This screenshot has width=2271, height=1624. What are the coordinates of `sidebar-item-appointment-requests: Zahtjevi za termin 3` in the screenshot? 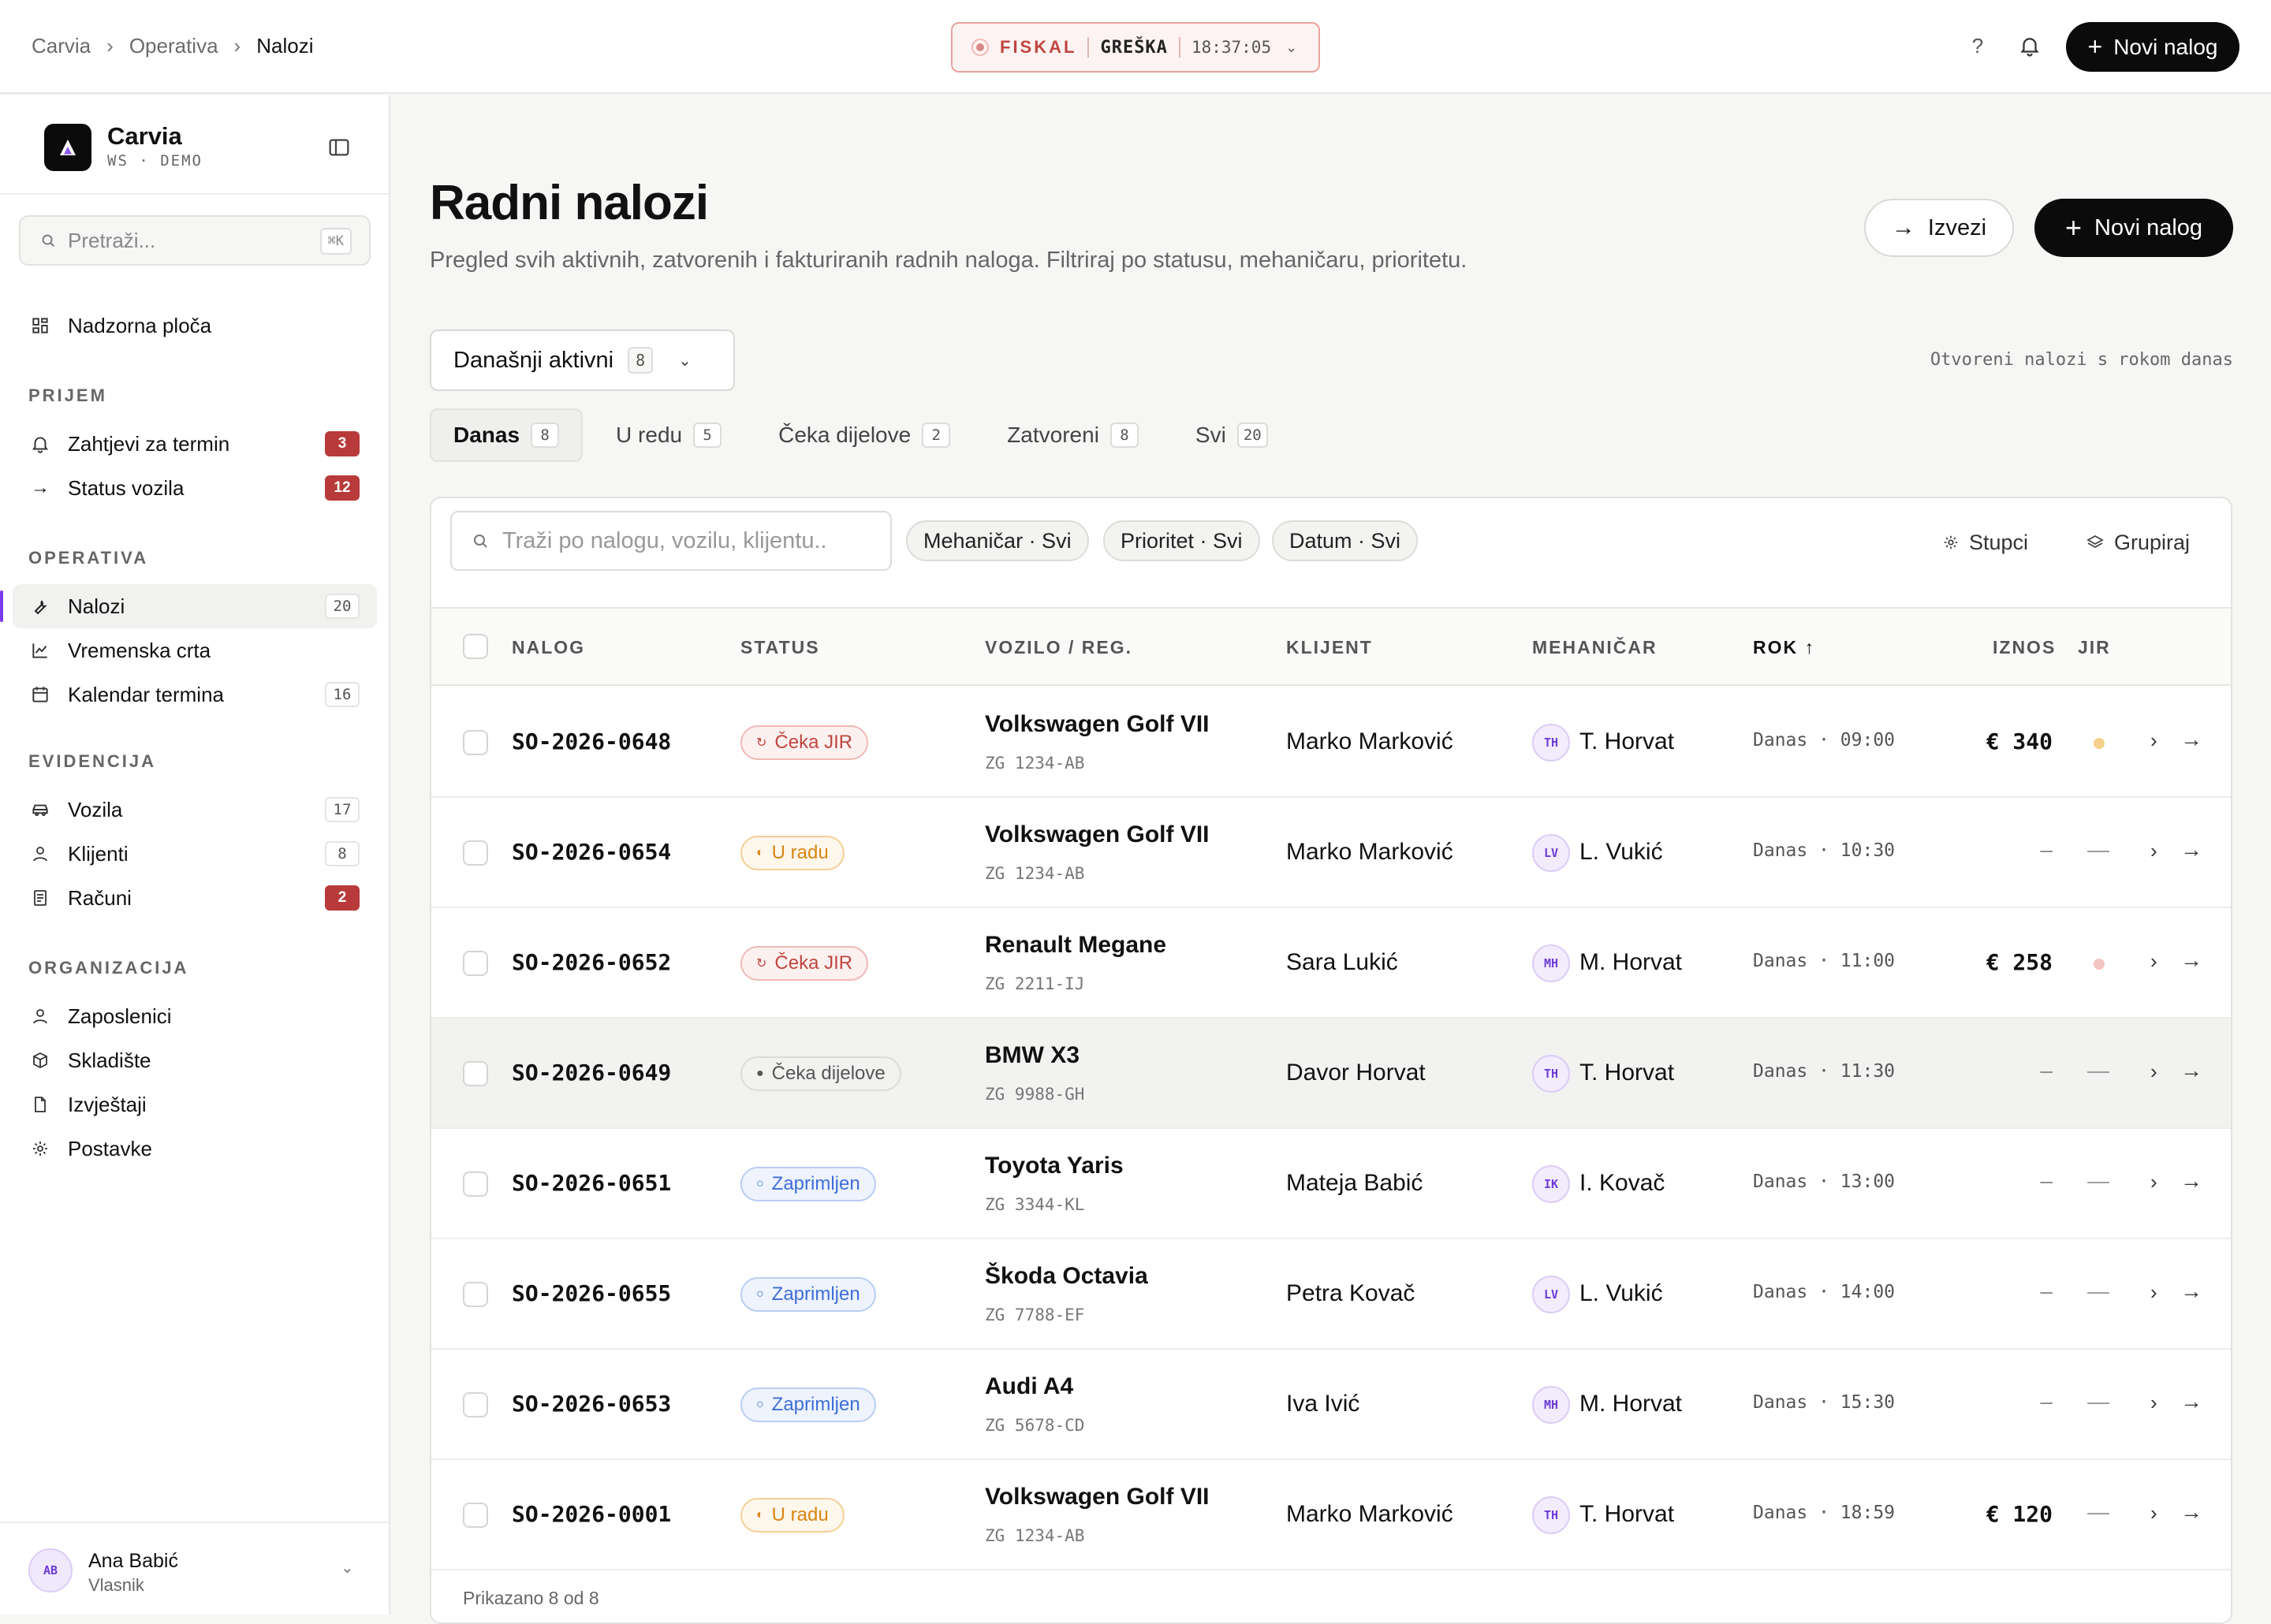 It's located at (195, 444).